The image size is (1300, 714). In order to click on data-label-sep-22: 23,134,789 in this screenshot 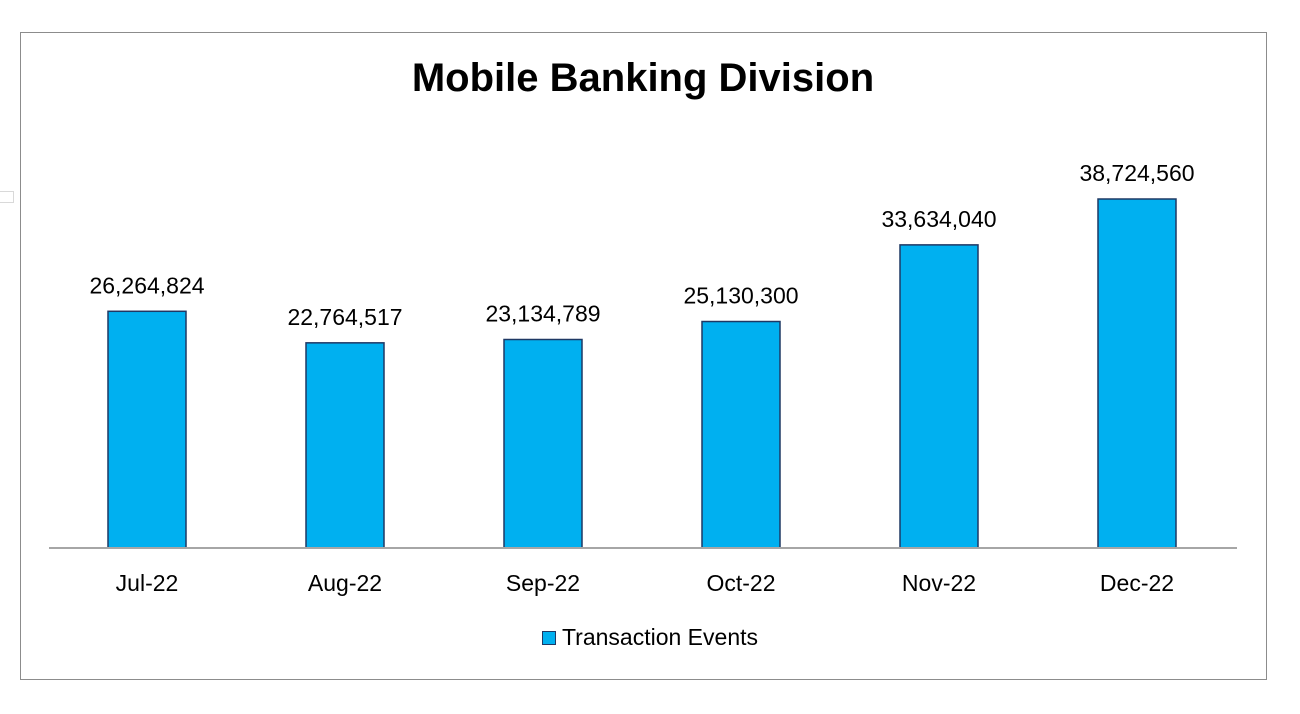, I will do `click(542, 314)`.